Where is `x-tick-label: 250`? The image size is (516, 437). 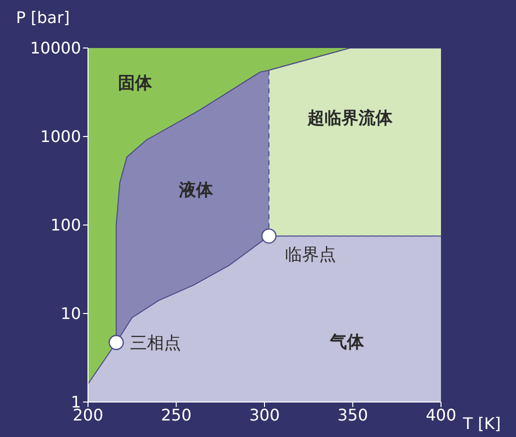 x-tick-label: 250 is located at coordinates (176, 414).